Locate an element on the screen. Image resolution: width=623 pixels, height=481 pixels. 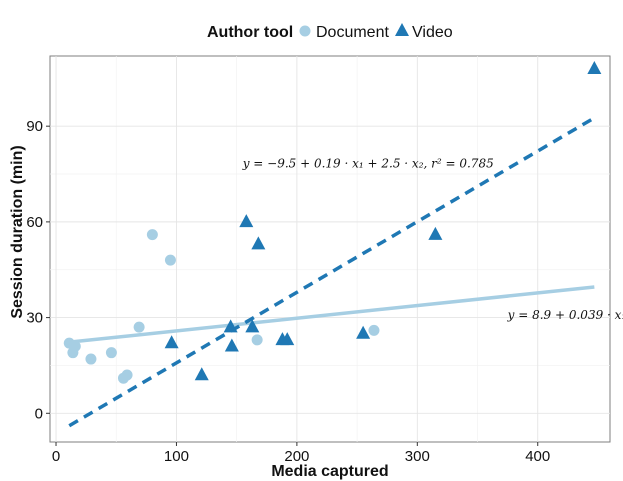
y-tick-label: 0 is located at coordinates (39, 413).